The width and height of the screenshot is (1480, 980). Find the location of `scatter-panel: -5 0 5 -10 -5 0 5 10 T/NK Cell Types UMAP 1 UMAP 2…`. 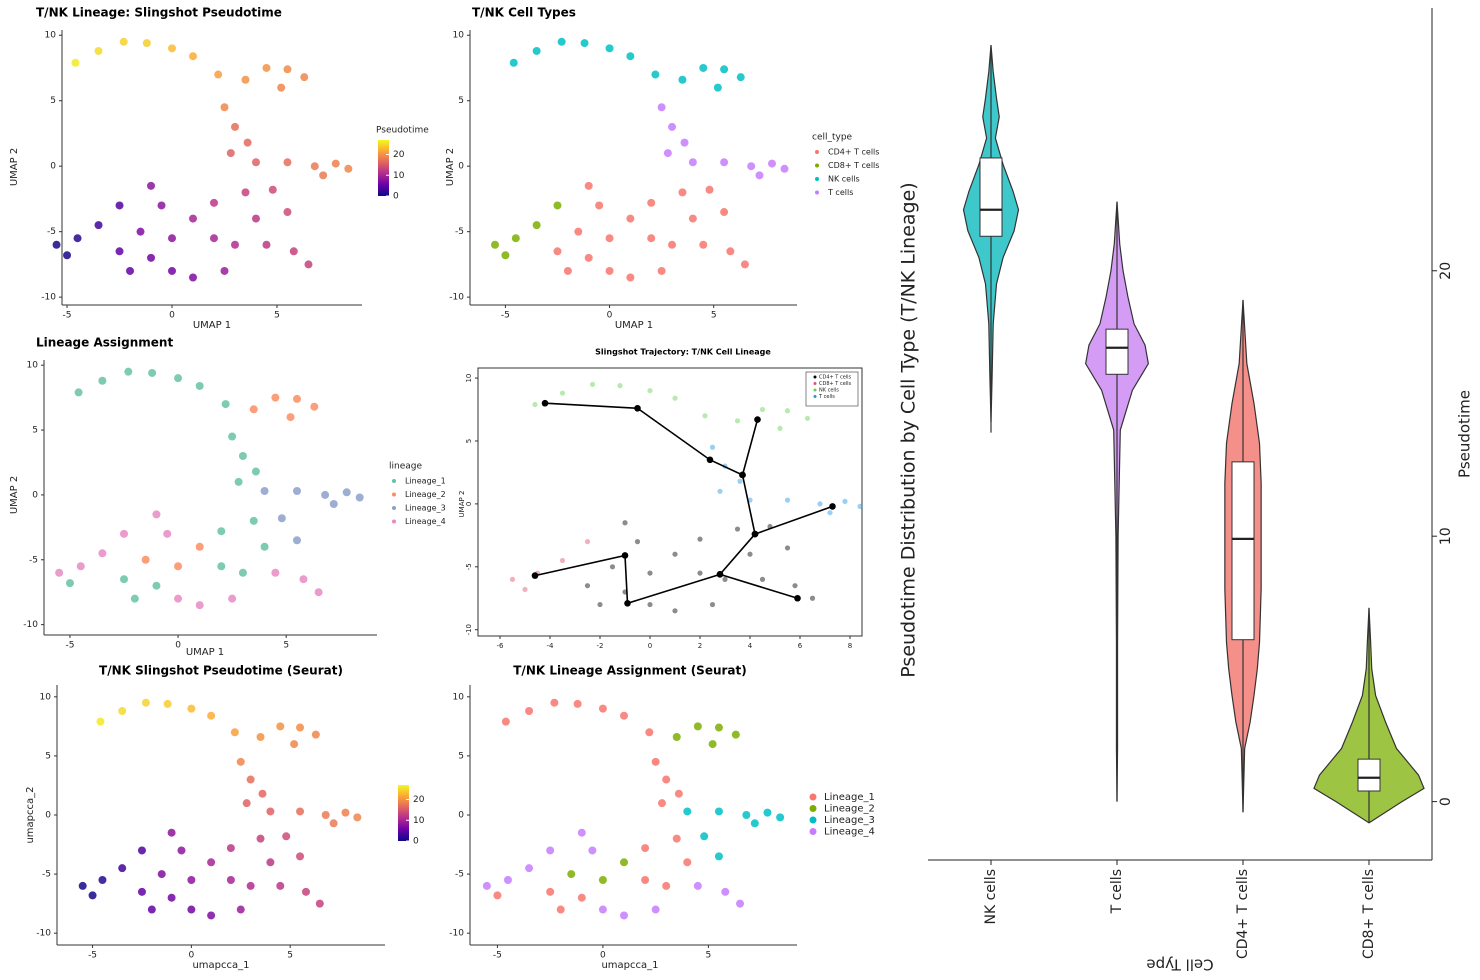

scatter-panel: -5 0 5 -10 -5 0 5 10 T/NK Cell Types UMAP 1 UMAP 2… is located at coordinates (662, 169).